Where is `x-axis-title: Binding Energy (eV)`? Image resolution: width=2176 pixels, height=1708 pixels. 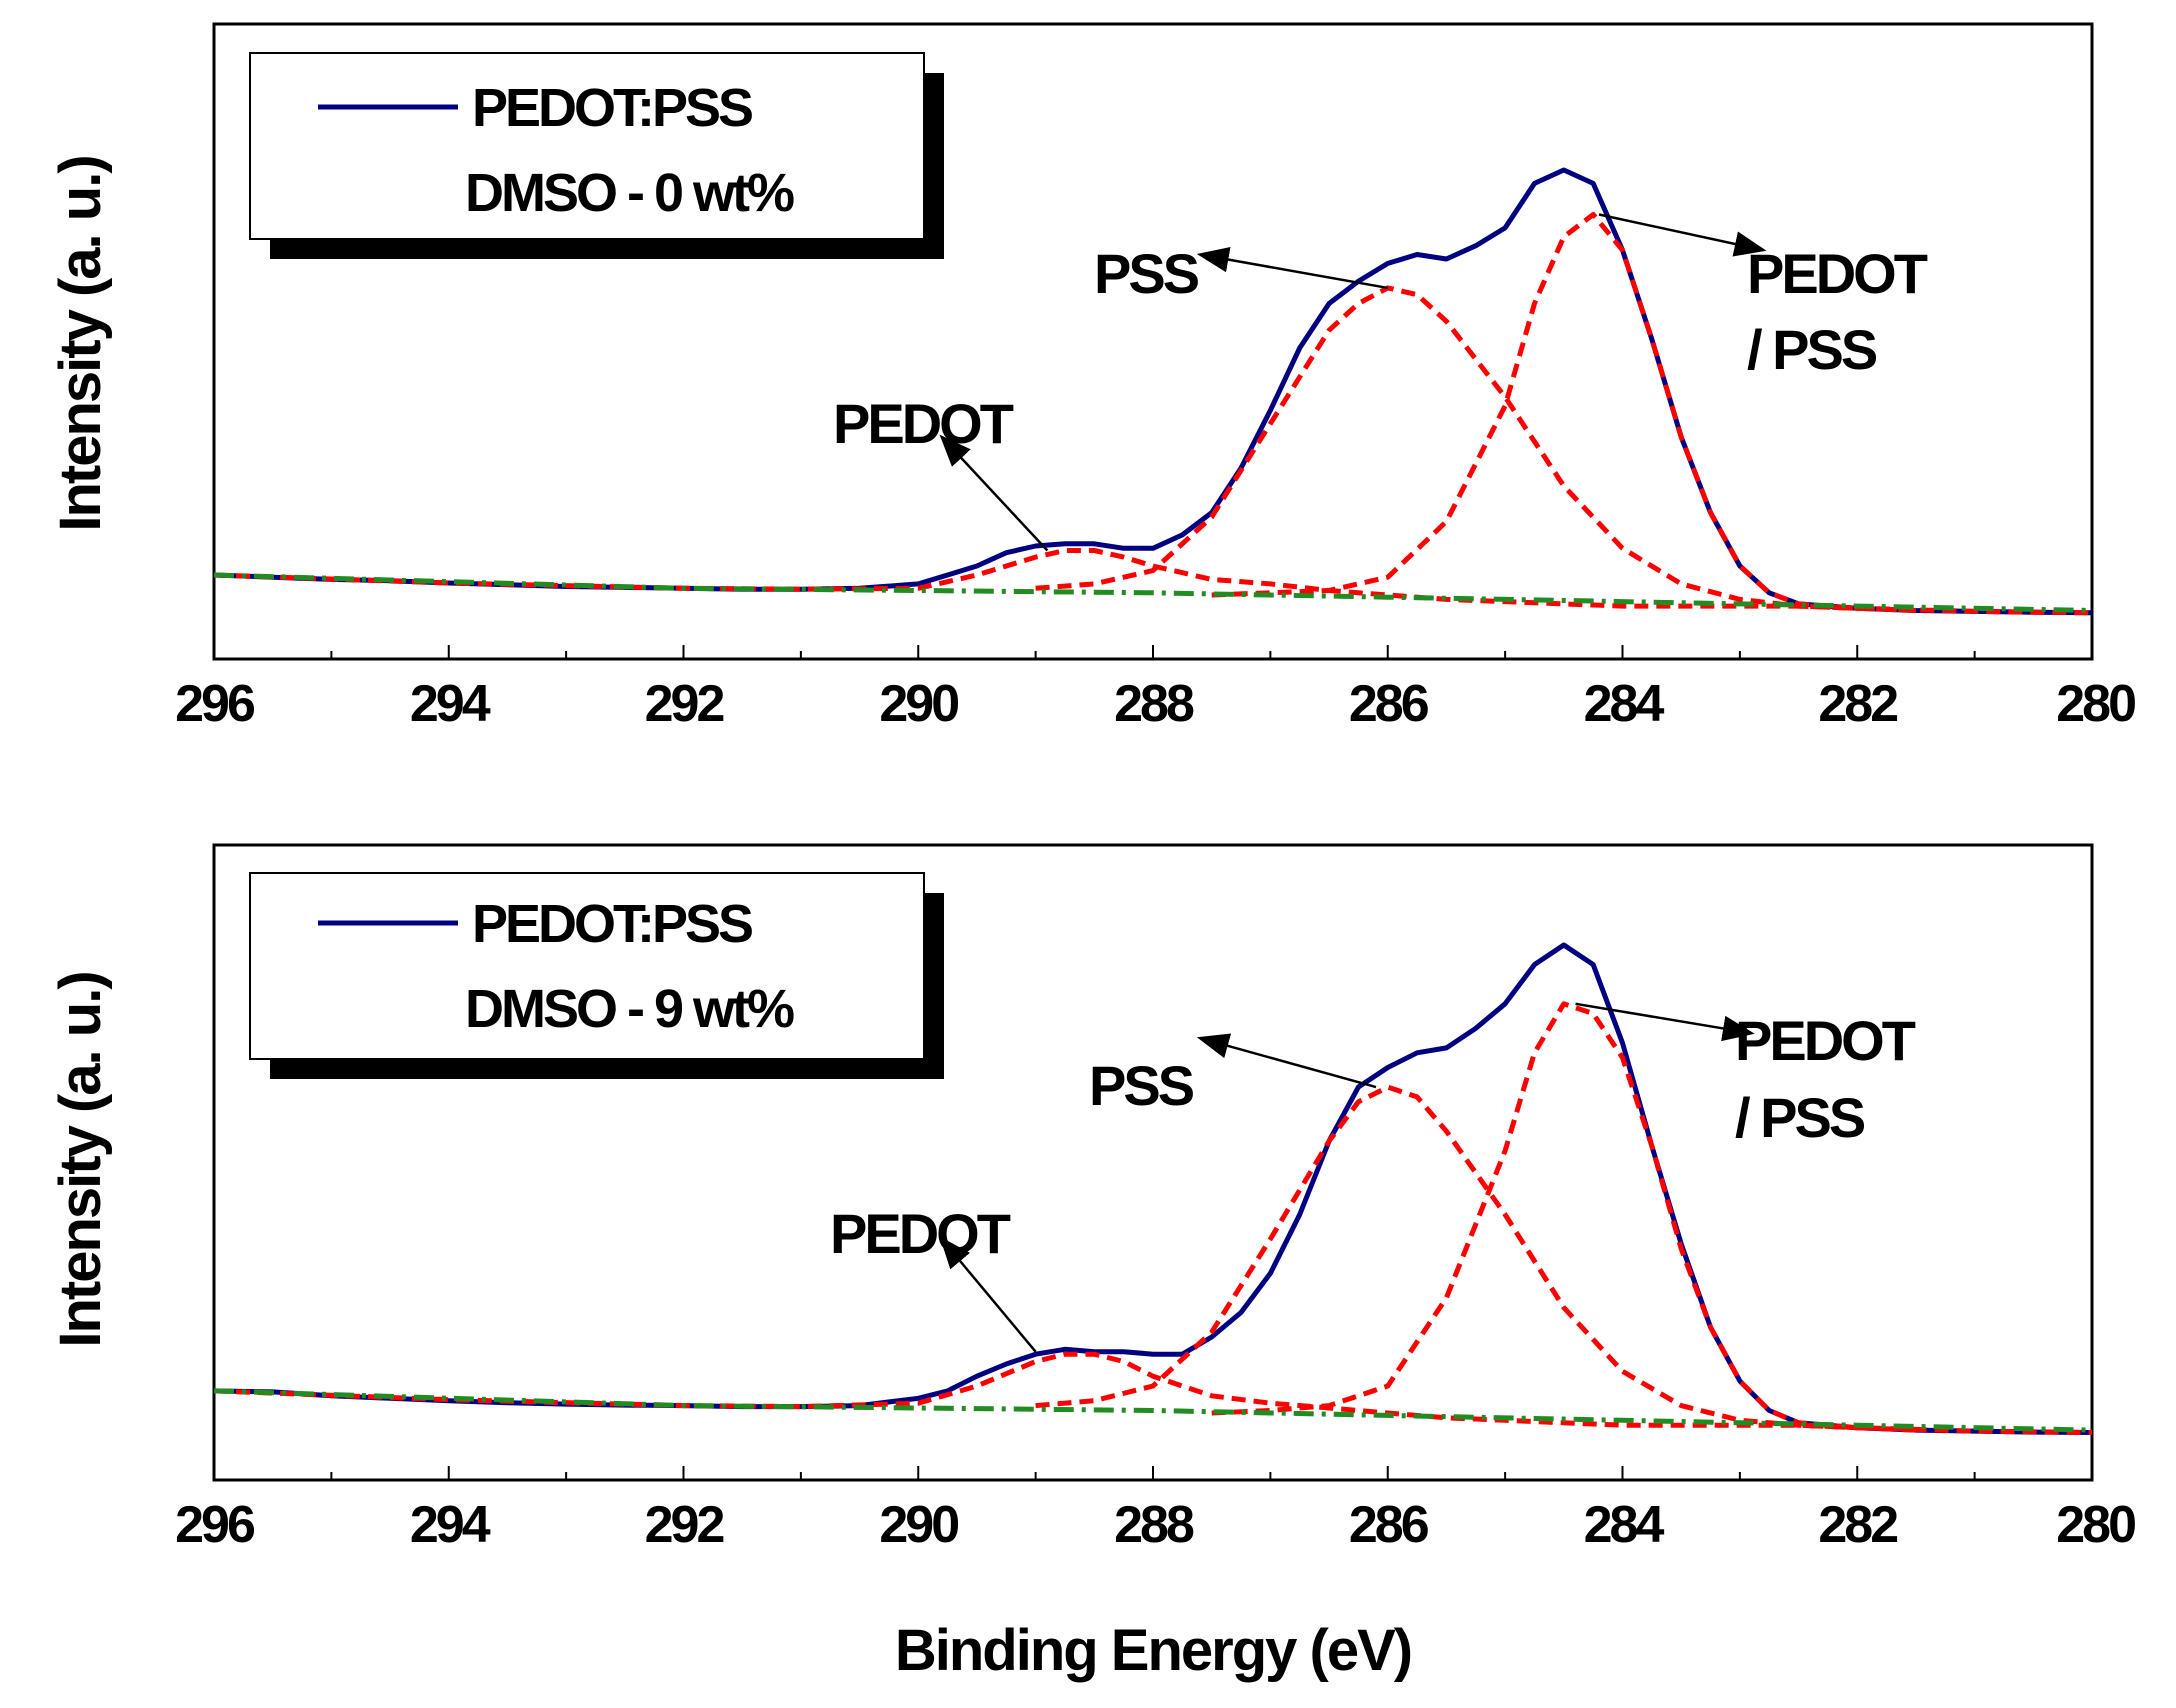 x-axis-title: Binding Energy (eV) is located at coordinates (1153, 1650).